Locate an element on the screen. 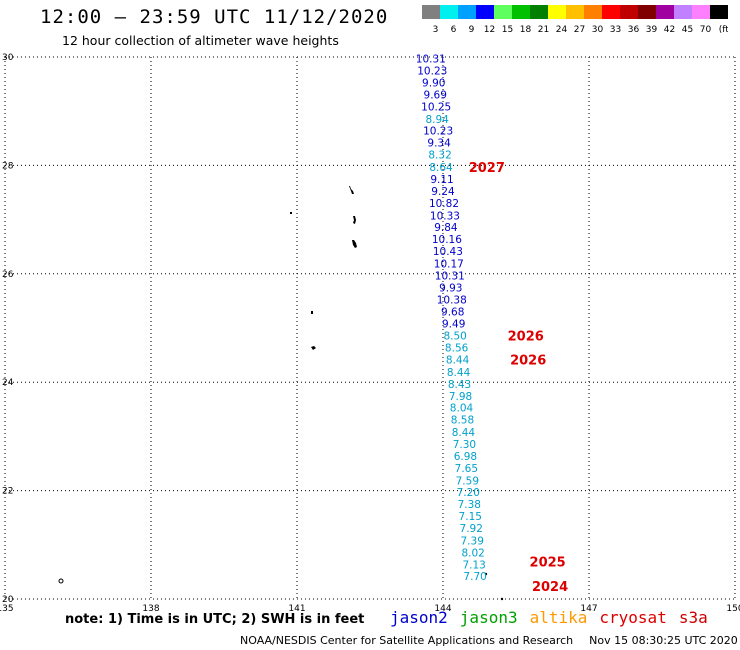 The width and height of the screenshot is (740, 650). wave-height-point: 8.94 is located at coordinates (437, 120).